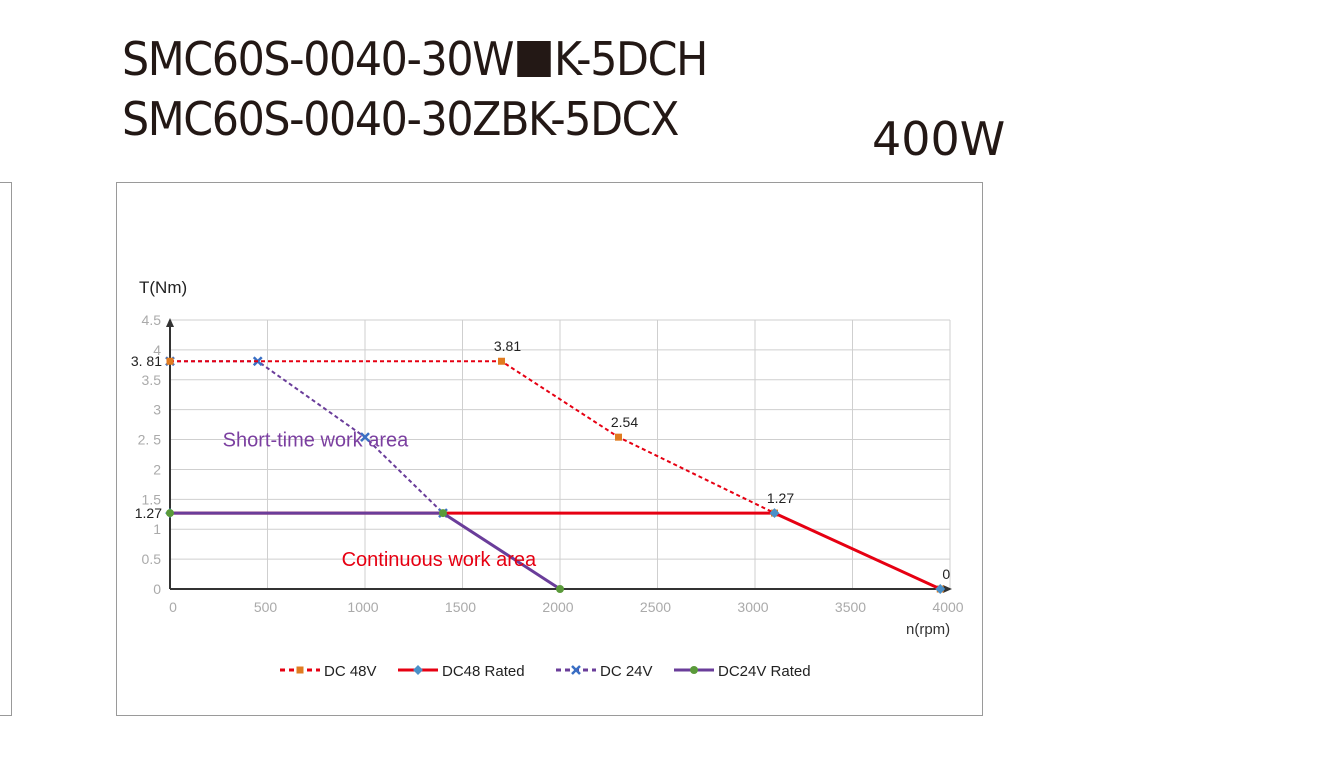  Describe the element at coordinates (557, 607) in the screenshot. I see `x-tick-label: 2000` at that location.